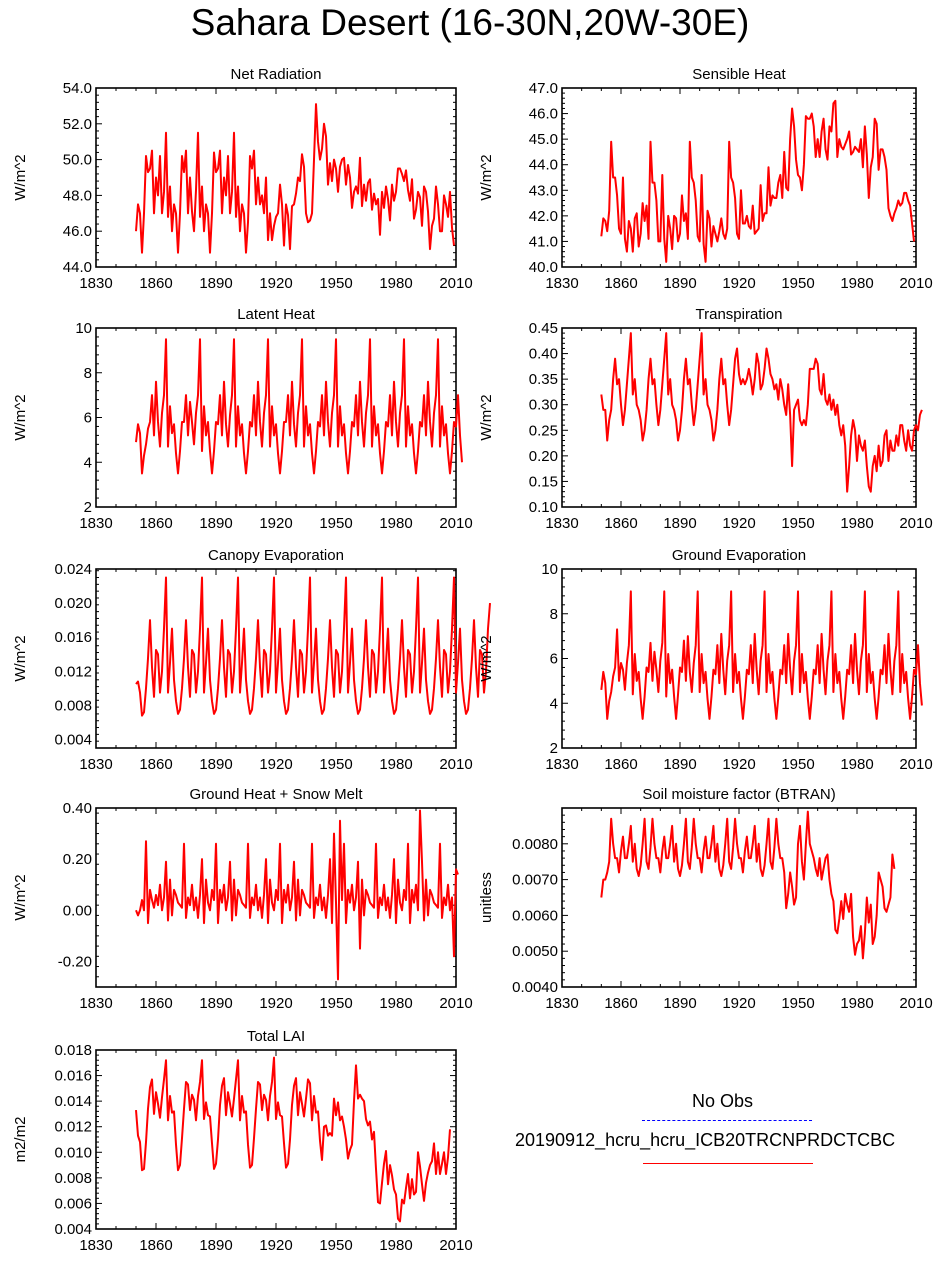 The height and width of the screenshot is (1262, 940). Describe the element at coordinates (276, 794) in the screenshot. I see `panel-title: Ground Heat + Snow Melt` at that location.